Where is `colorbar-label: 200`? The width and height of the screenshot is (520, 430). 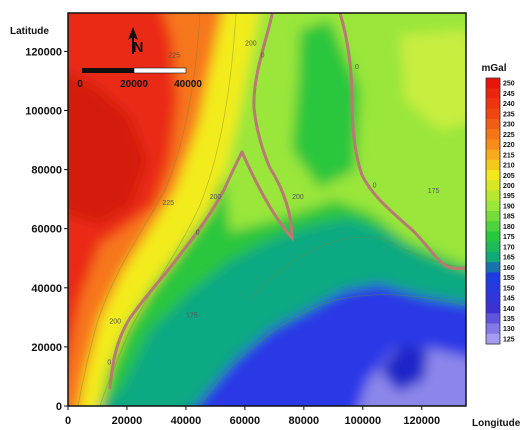 colorbar-label: 200 is located at coordinates (509, 186).